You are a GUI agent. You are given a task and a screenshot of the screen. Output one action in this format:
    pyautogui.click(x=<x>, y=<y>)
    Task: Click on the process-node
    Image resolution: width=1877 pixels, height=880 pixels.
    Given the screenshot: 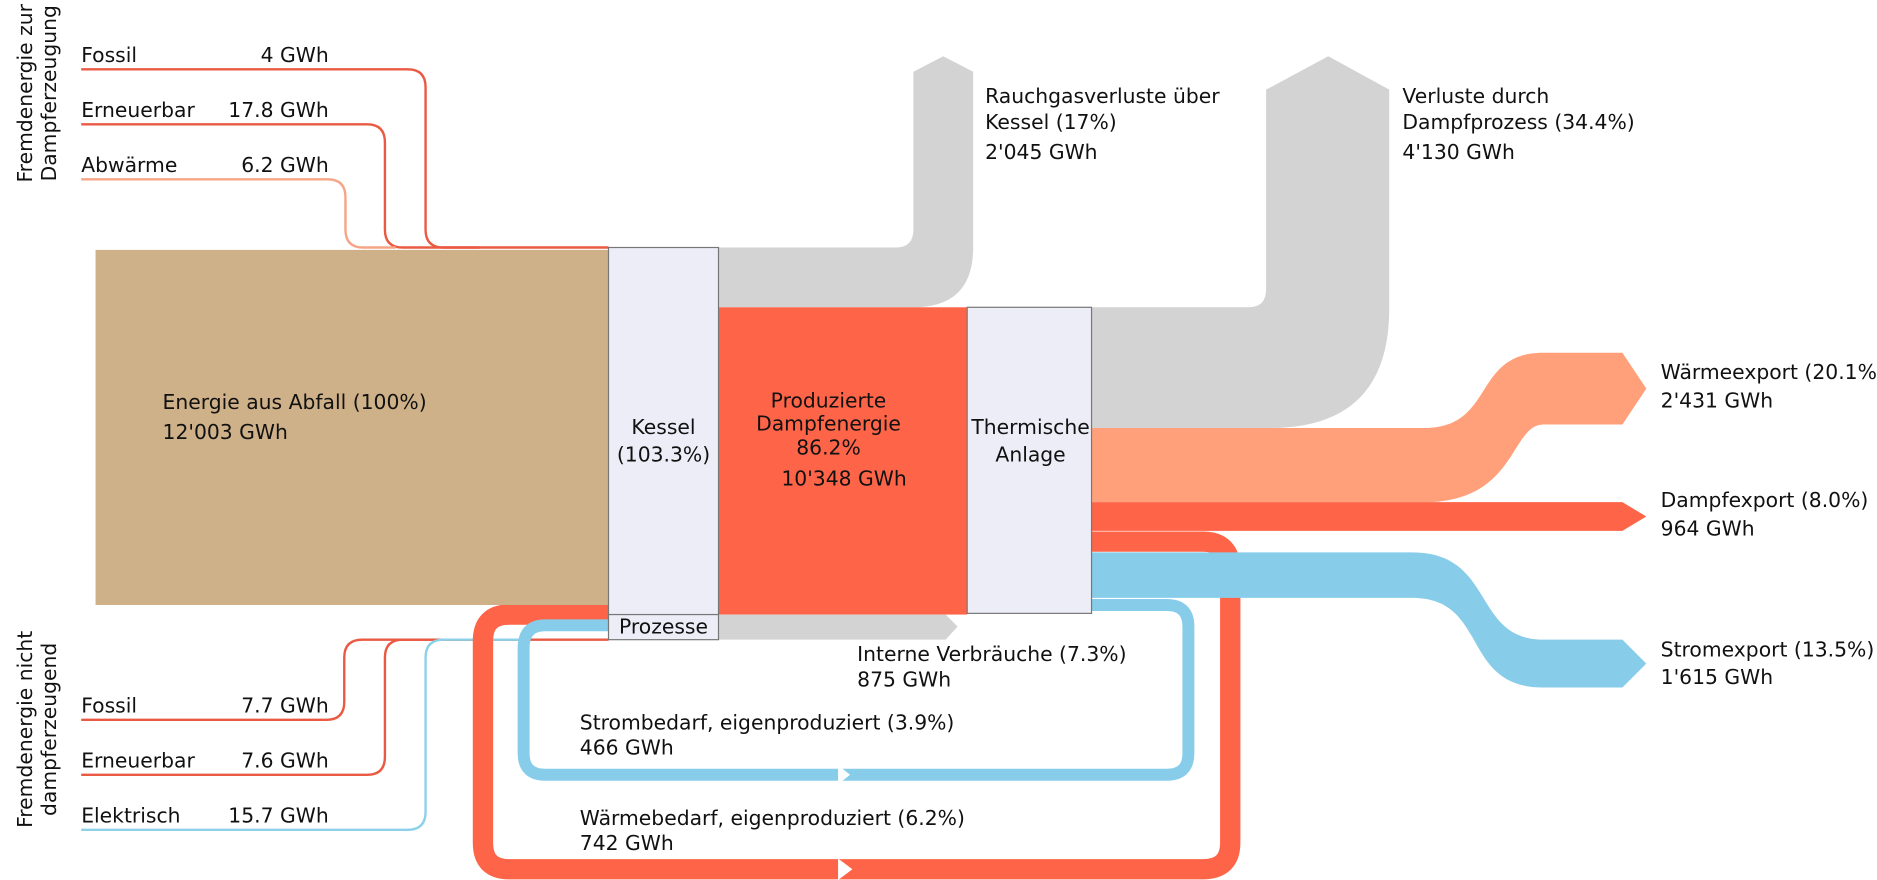 What is the action you would take?
    pyautogui.click(x=663, y=627)
    